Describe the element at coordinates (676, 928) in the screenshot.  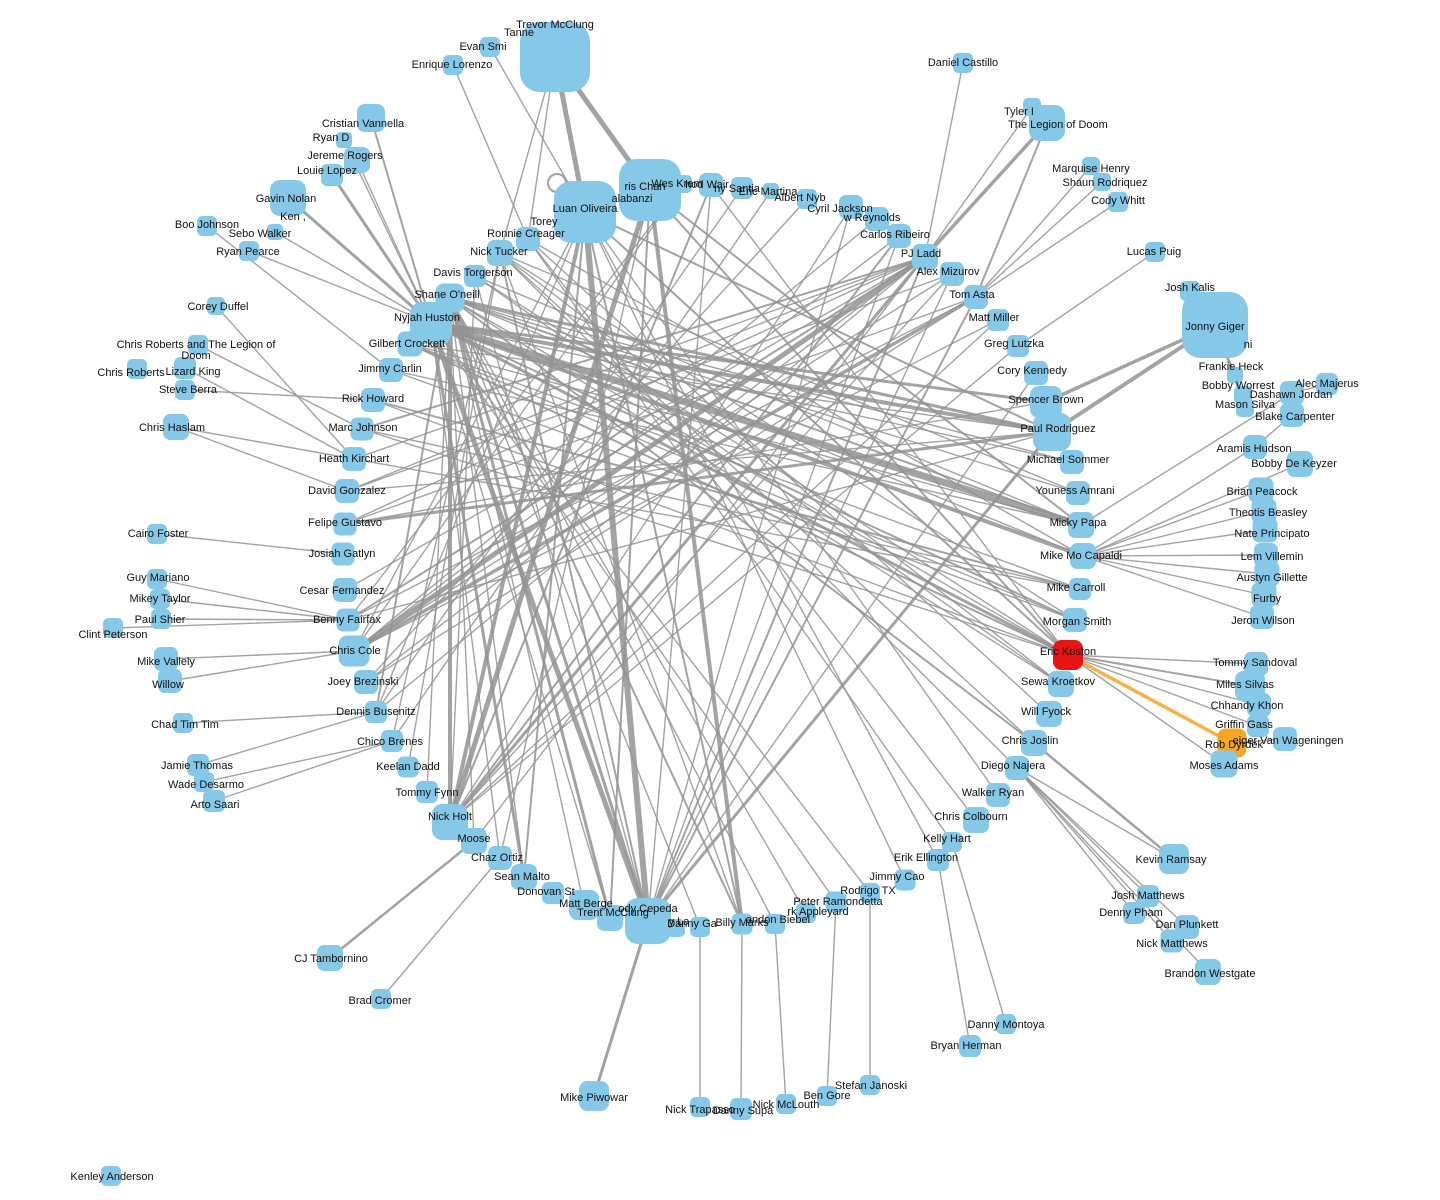
I see `node-y-la` at that location.